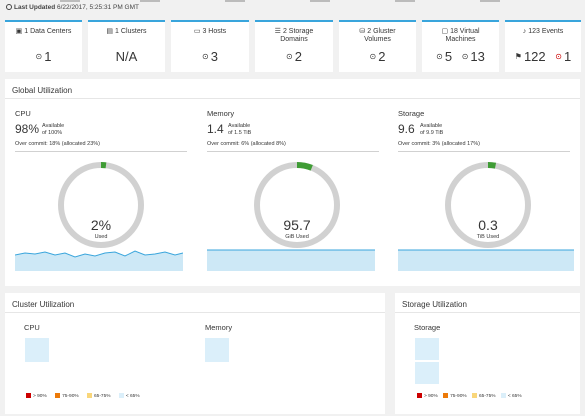 The width and height of the screenshot is (585, 416). What do you see at coordinates (43, 46) in the screenshot?
I see `card-data-centers: ▣ 1 Data Centers ⊙ 1` at bounding box center [43, 46].